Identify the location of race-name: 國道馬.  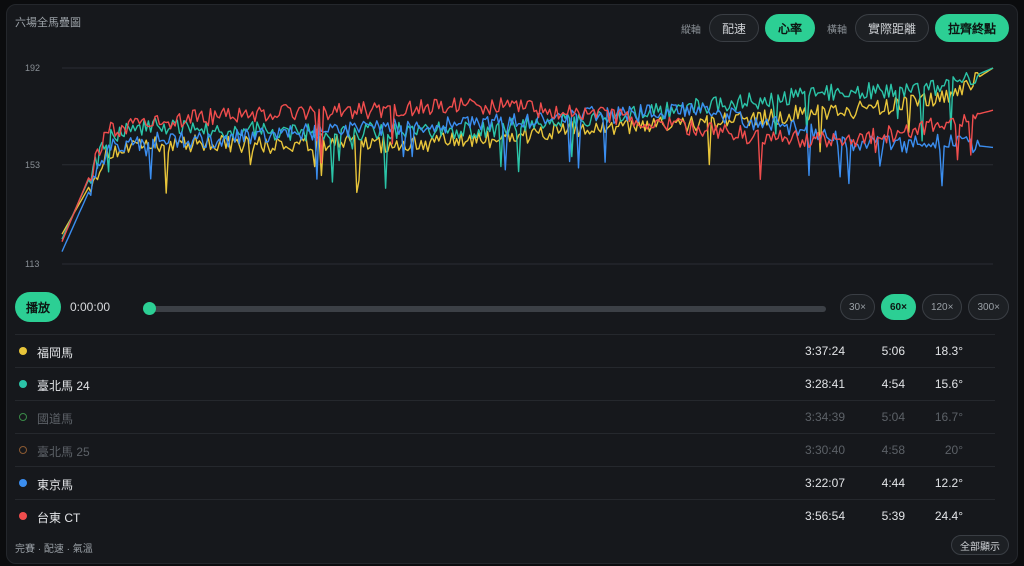
(55, 419).